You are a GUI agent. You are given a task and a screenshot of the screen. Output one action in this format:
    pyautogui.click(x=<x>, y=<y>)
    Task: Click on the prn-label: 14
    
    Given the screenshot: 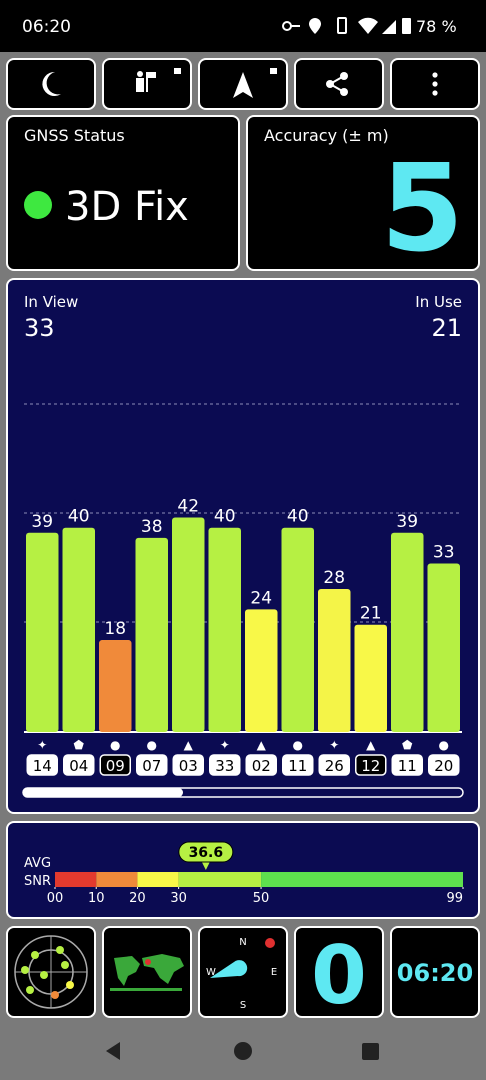 What is the action you would take?
    pyautogui.click(x=42, y=766)
    